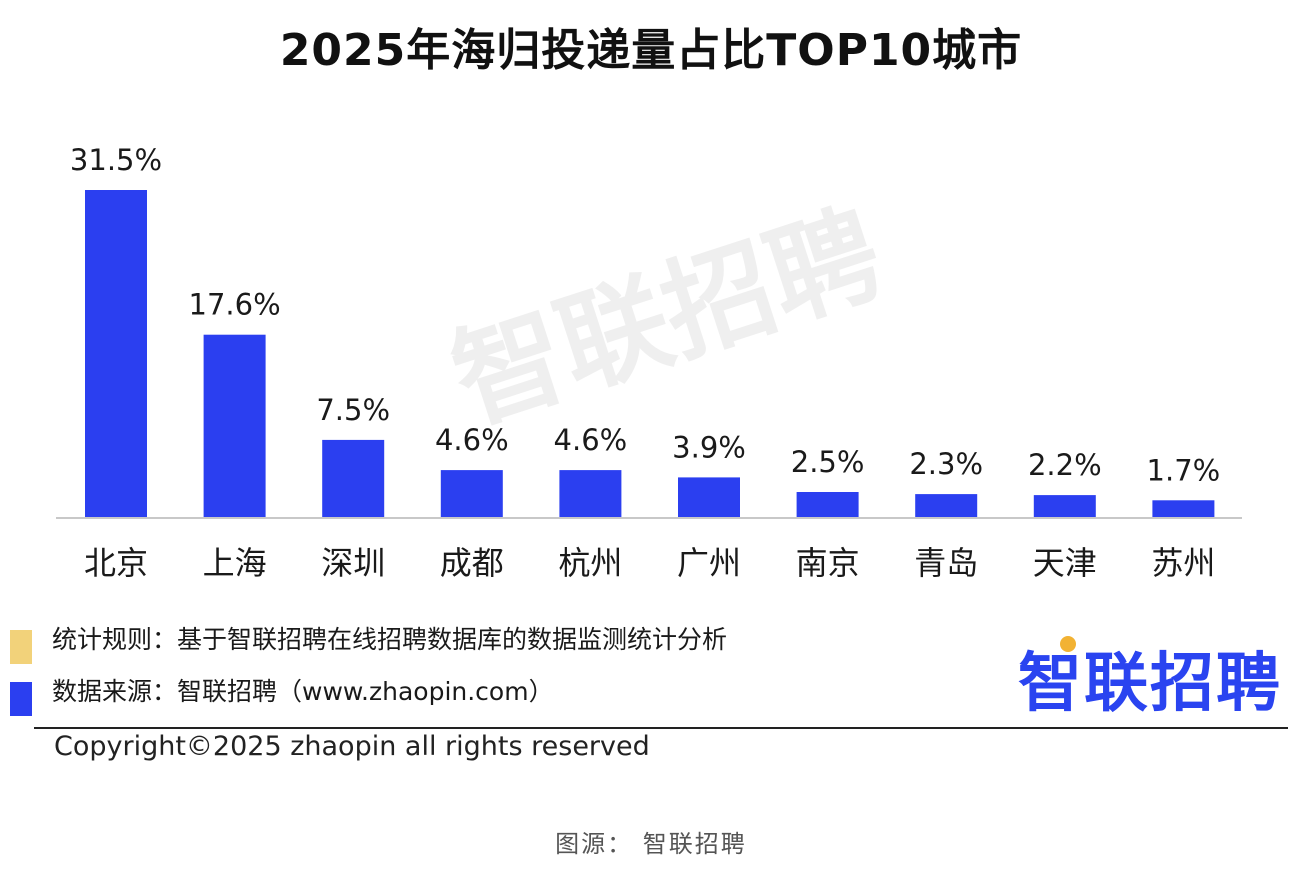 This screenshot has height=882, width=1302. Describe the element at coordinates (21, 699) in the screenshot. I see `legend-swatch-source` at that location.